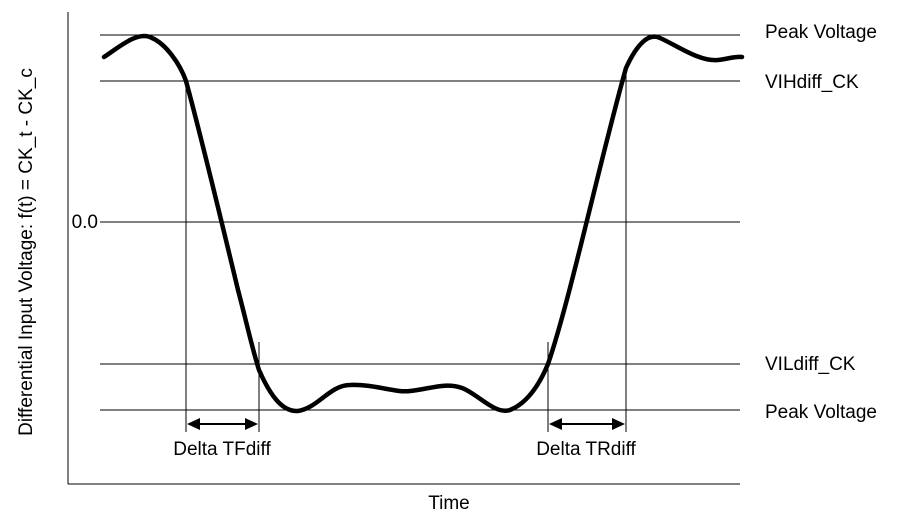 The image size is (911, 517). Describe the element at coordinates (586, 449) in the screenshot. I see `delta-trdiff-label: Delta TRdiff` at that location.